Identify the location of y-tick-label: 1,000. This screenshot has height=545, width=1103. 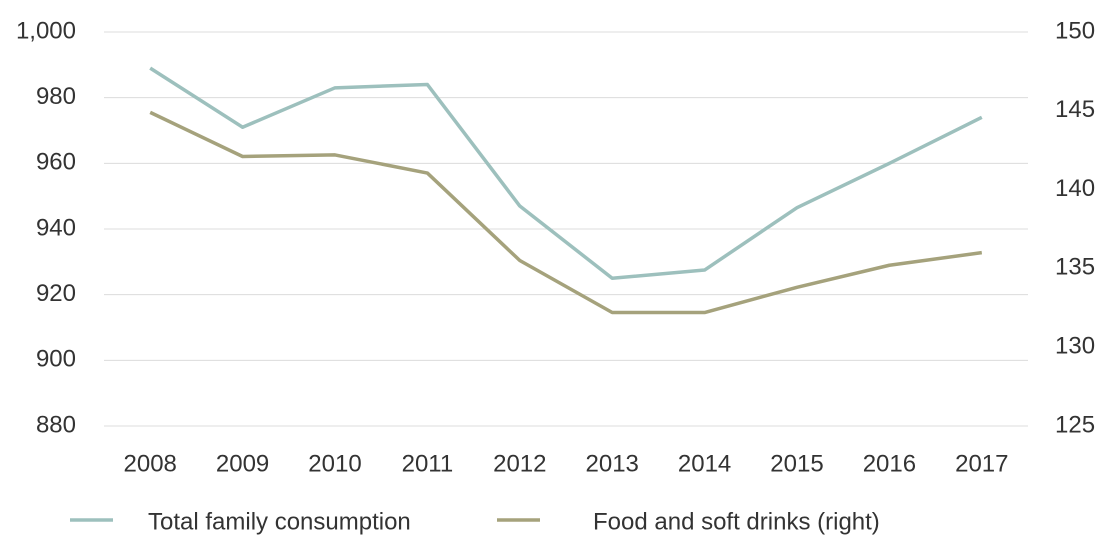
(46, 30).